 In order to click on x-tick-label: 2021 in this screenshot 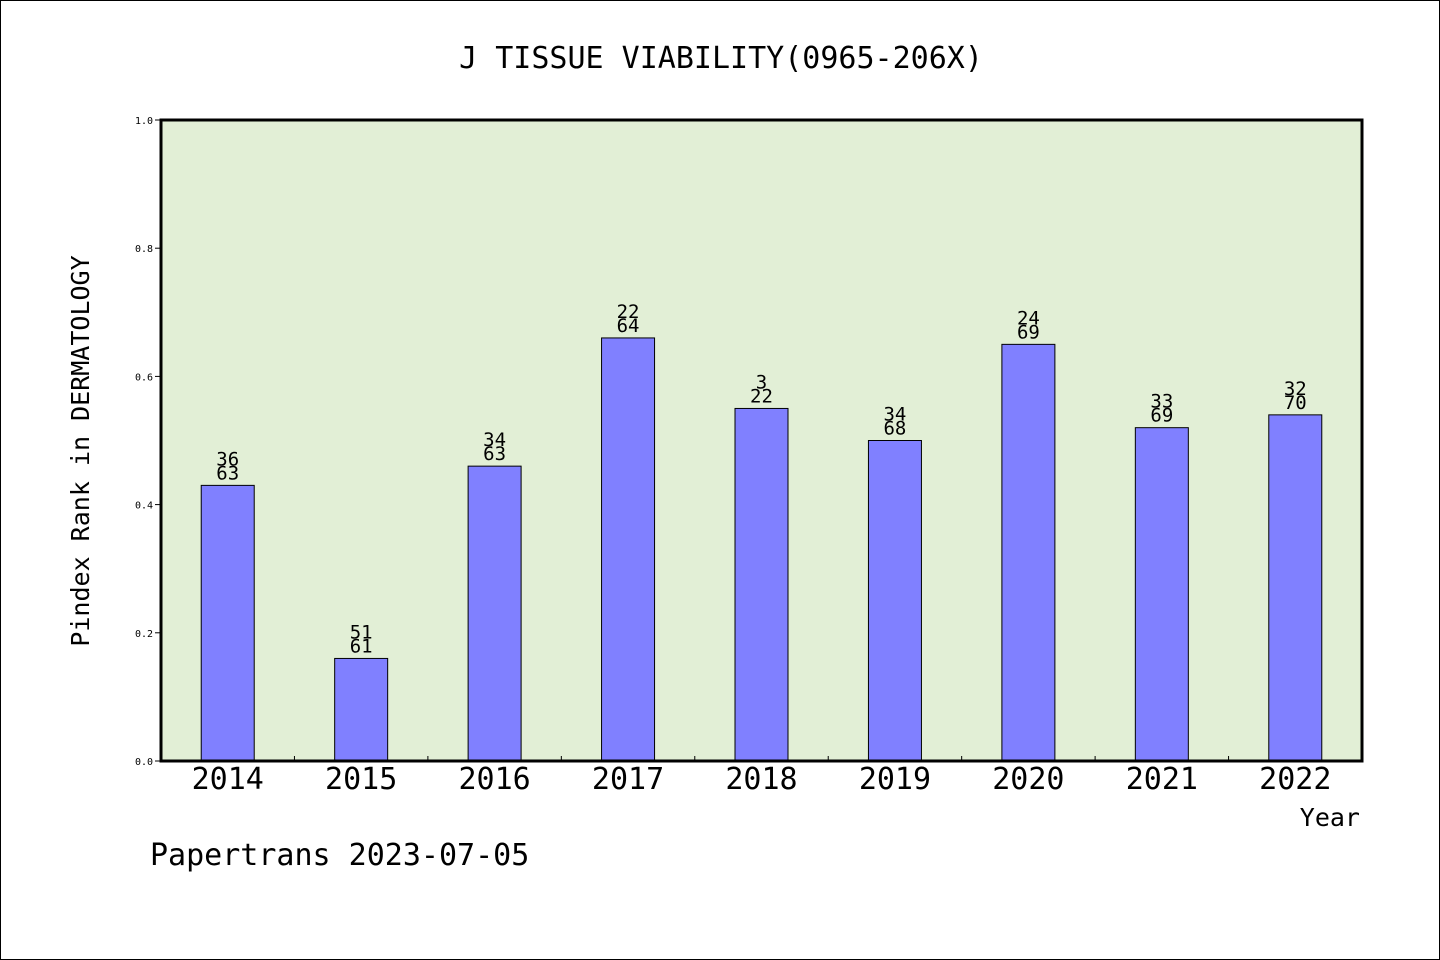, I will do `click(1162, 779)`.